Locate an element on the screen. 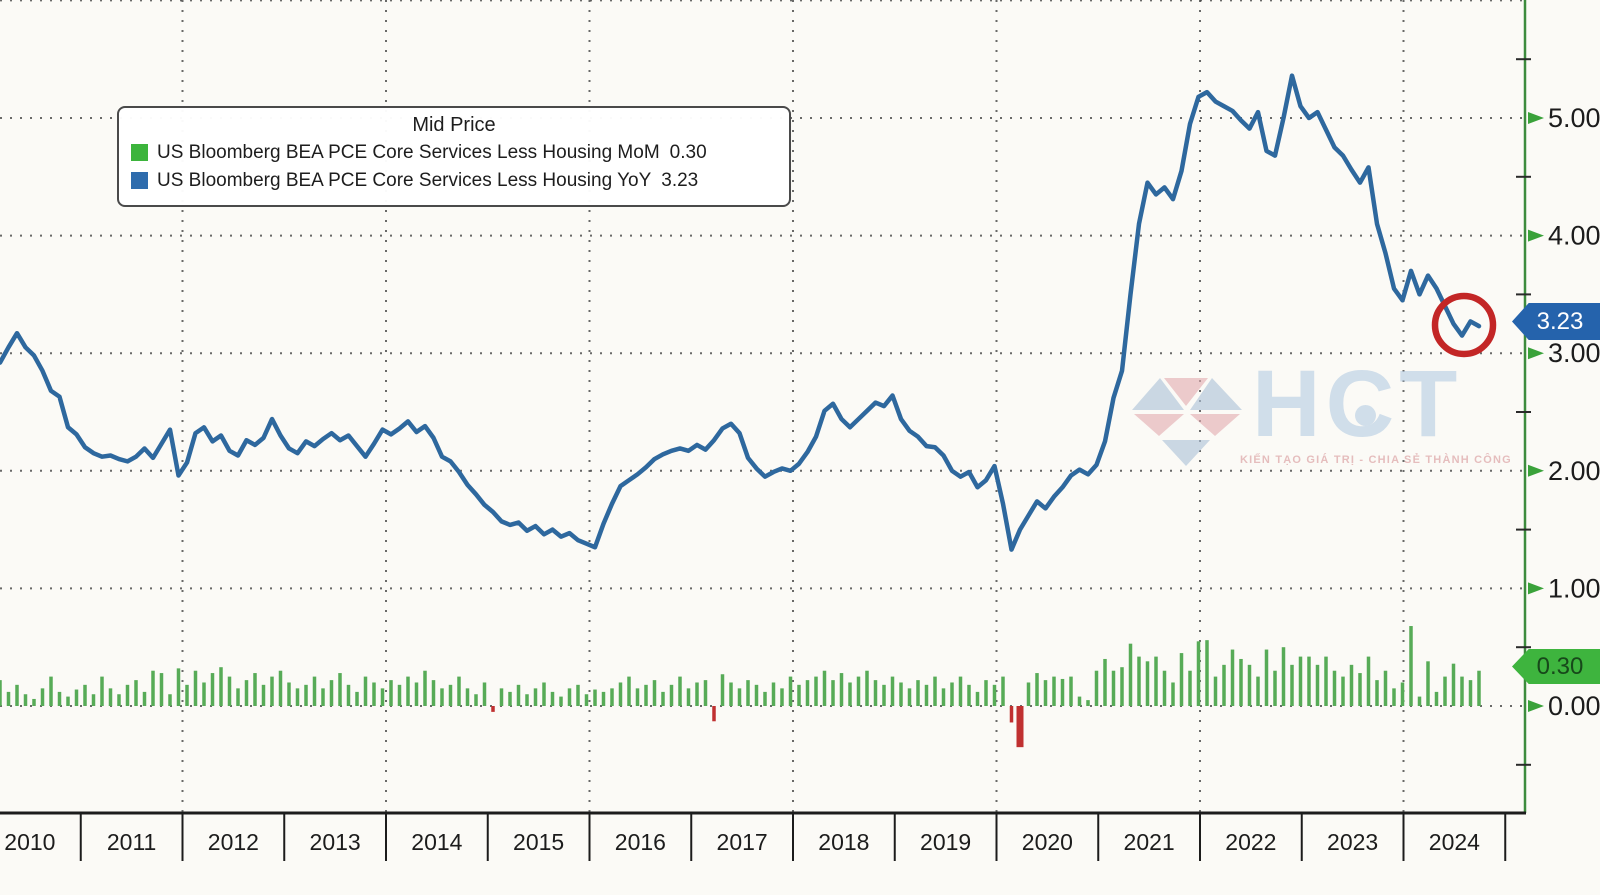  svg-text: 2018 is located at coordinates (843, 842).